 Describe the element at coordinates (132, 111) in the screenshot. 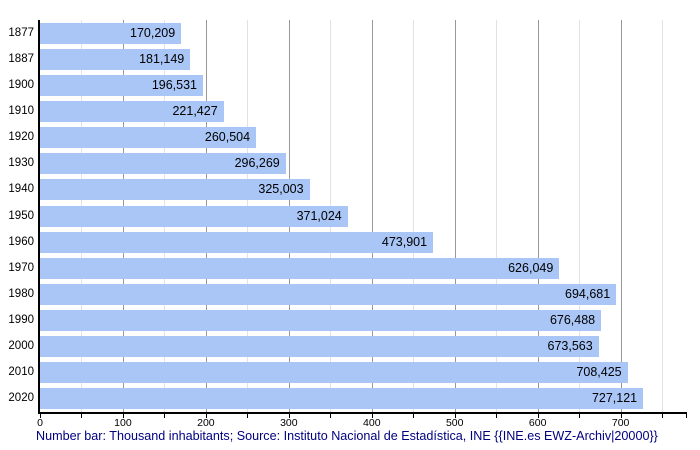

I see `bar: 221,427` at that location.